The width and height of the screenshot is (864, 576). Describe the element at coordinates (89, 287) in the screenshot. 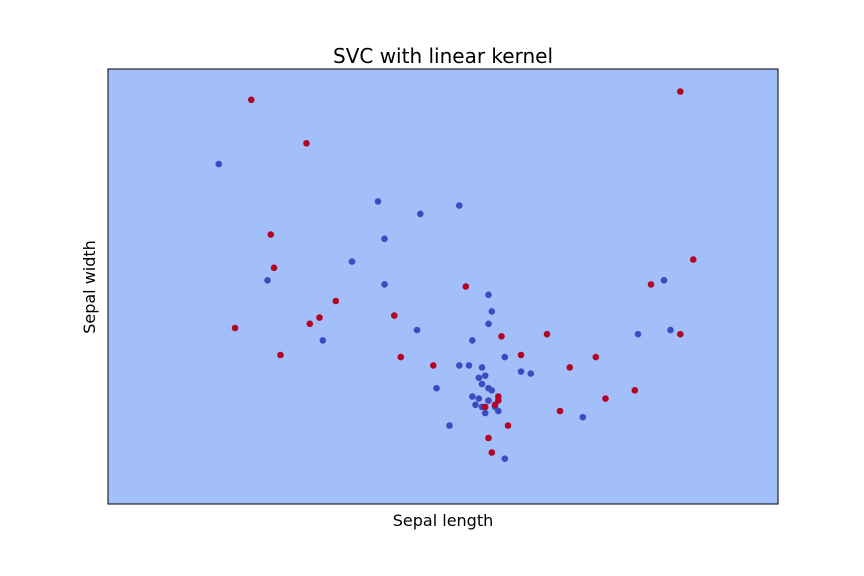

I see `y-axis-label: Sepal width` at that location.